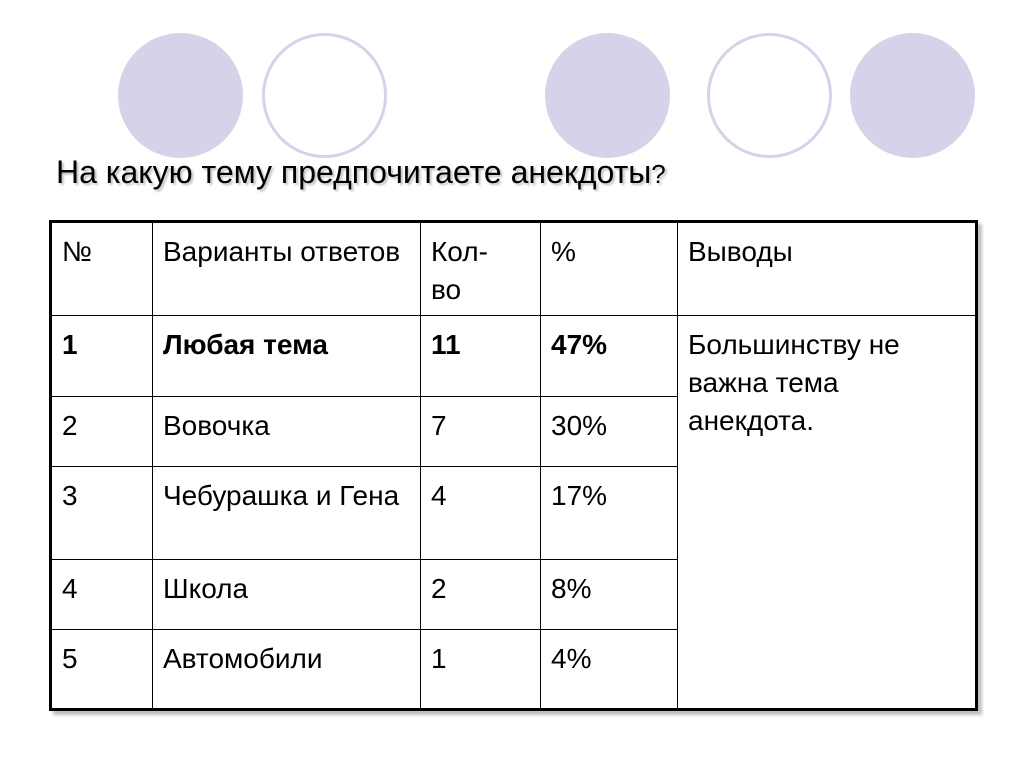 The width and height of the screenshot is (1024, 767). Describe the element at coordinates (101, 513) in the screenshot. I see `row-num: 3` at that location.